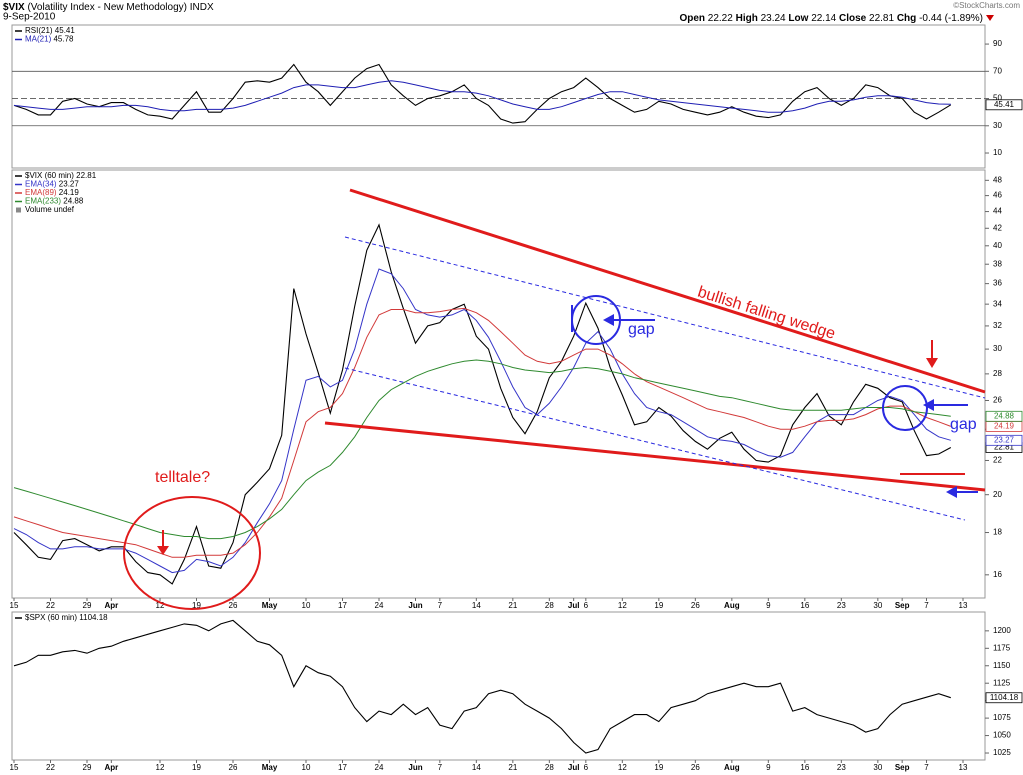 Image resolution: width=1023 pixels, height=775 pixels. I want to click on y-tick-label: 10, so click(997, 152).